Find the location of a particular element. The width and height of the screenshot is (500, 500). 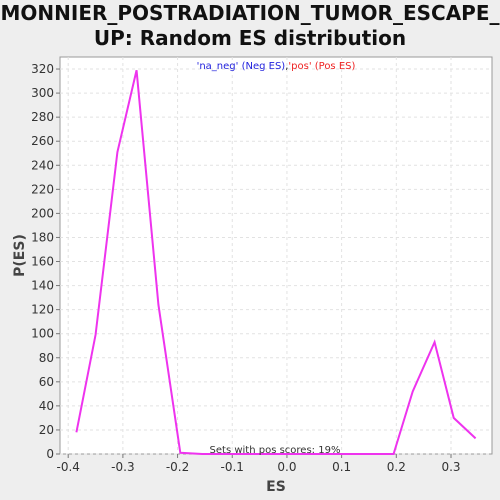

y-tick-label: 300 is located at coordinates (42, 93).